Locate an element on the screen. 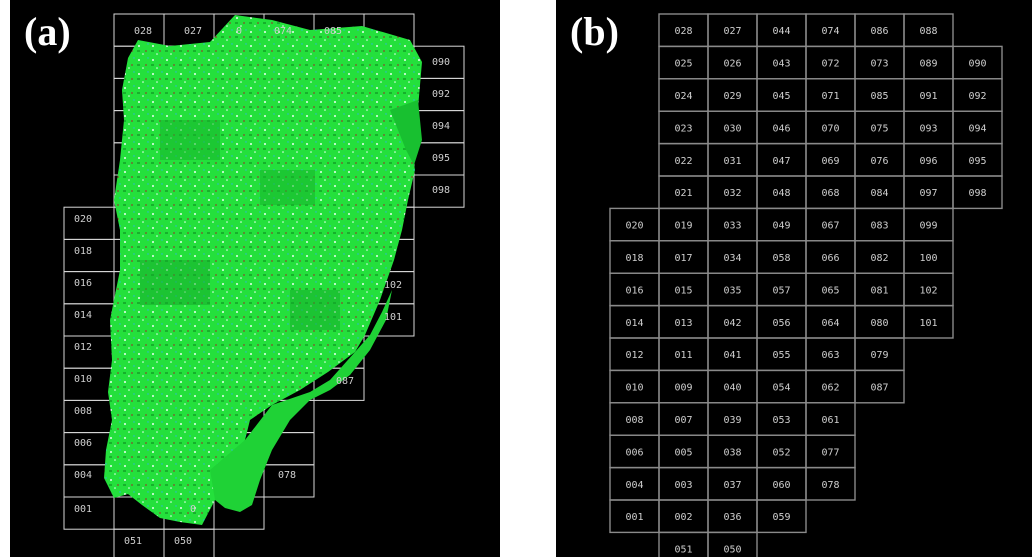 The image size is (1032, 557). tile-label: 049 is located at coordinates (781, 226).